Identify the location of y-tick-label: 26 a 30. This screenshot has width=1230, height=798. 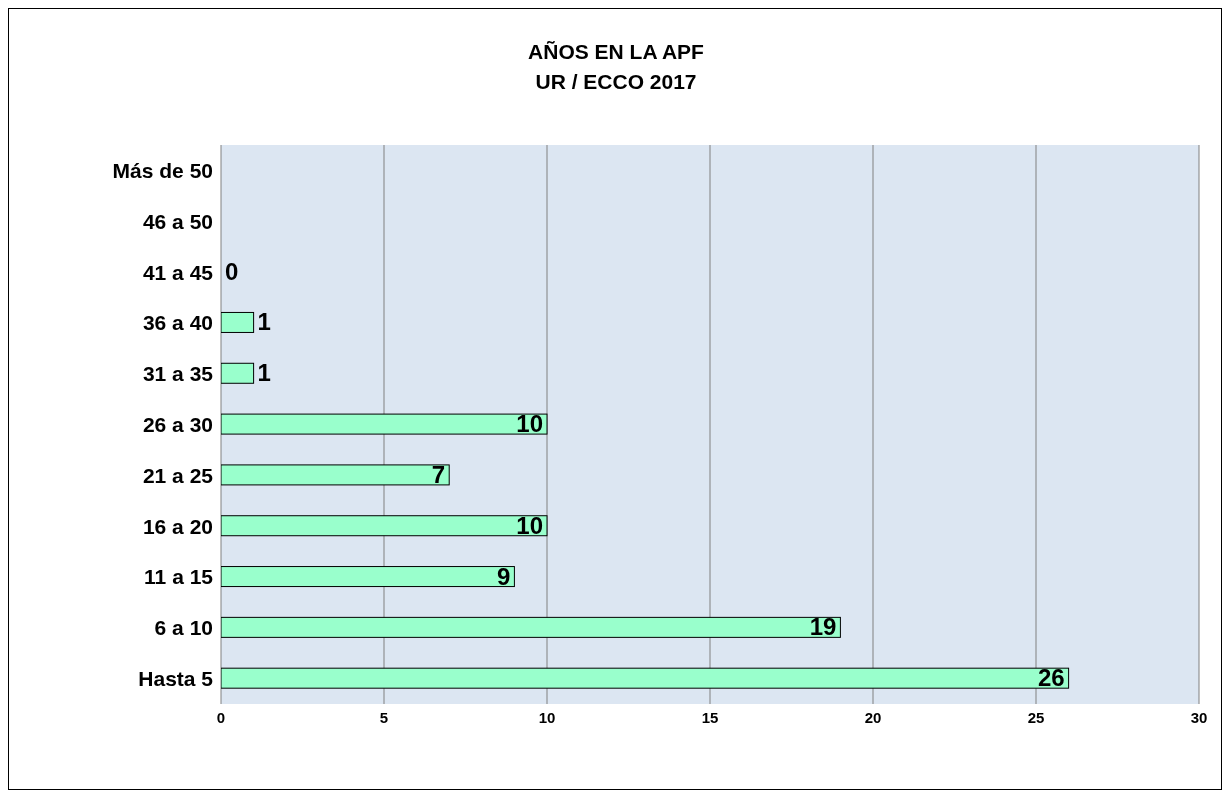
(177, 424).